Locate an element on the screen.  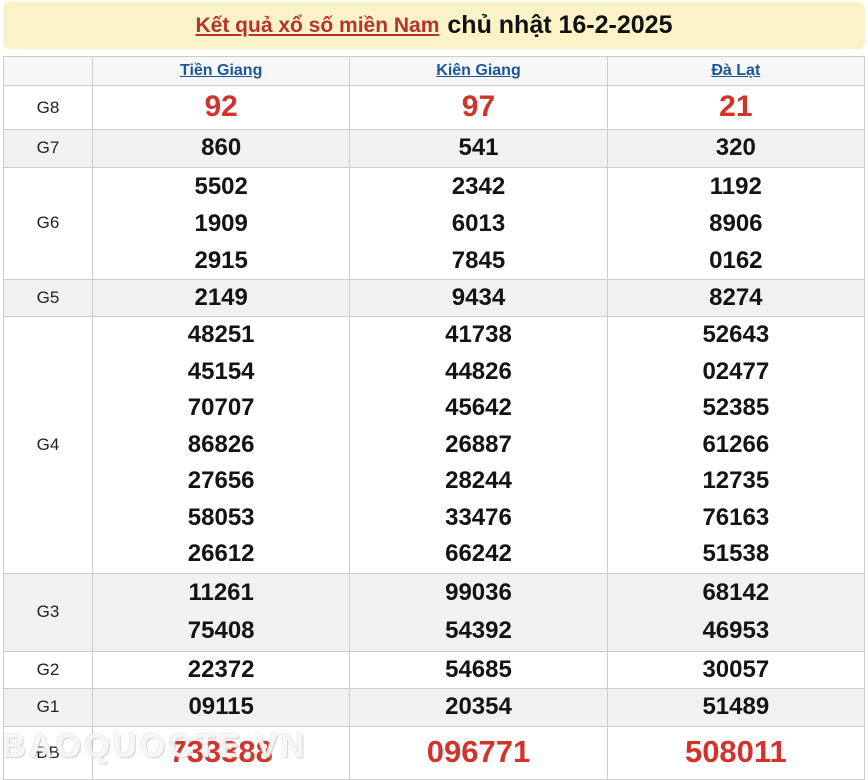
prize-cell: 9434 is located at coordinates (478, 297).